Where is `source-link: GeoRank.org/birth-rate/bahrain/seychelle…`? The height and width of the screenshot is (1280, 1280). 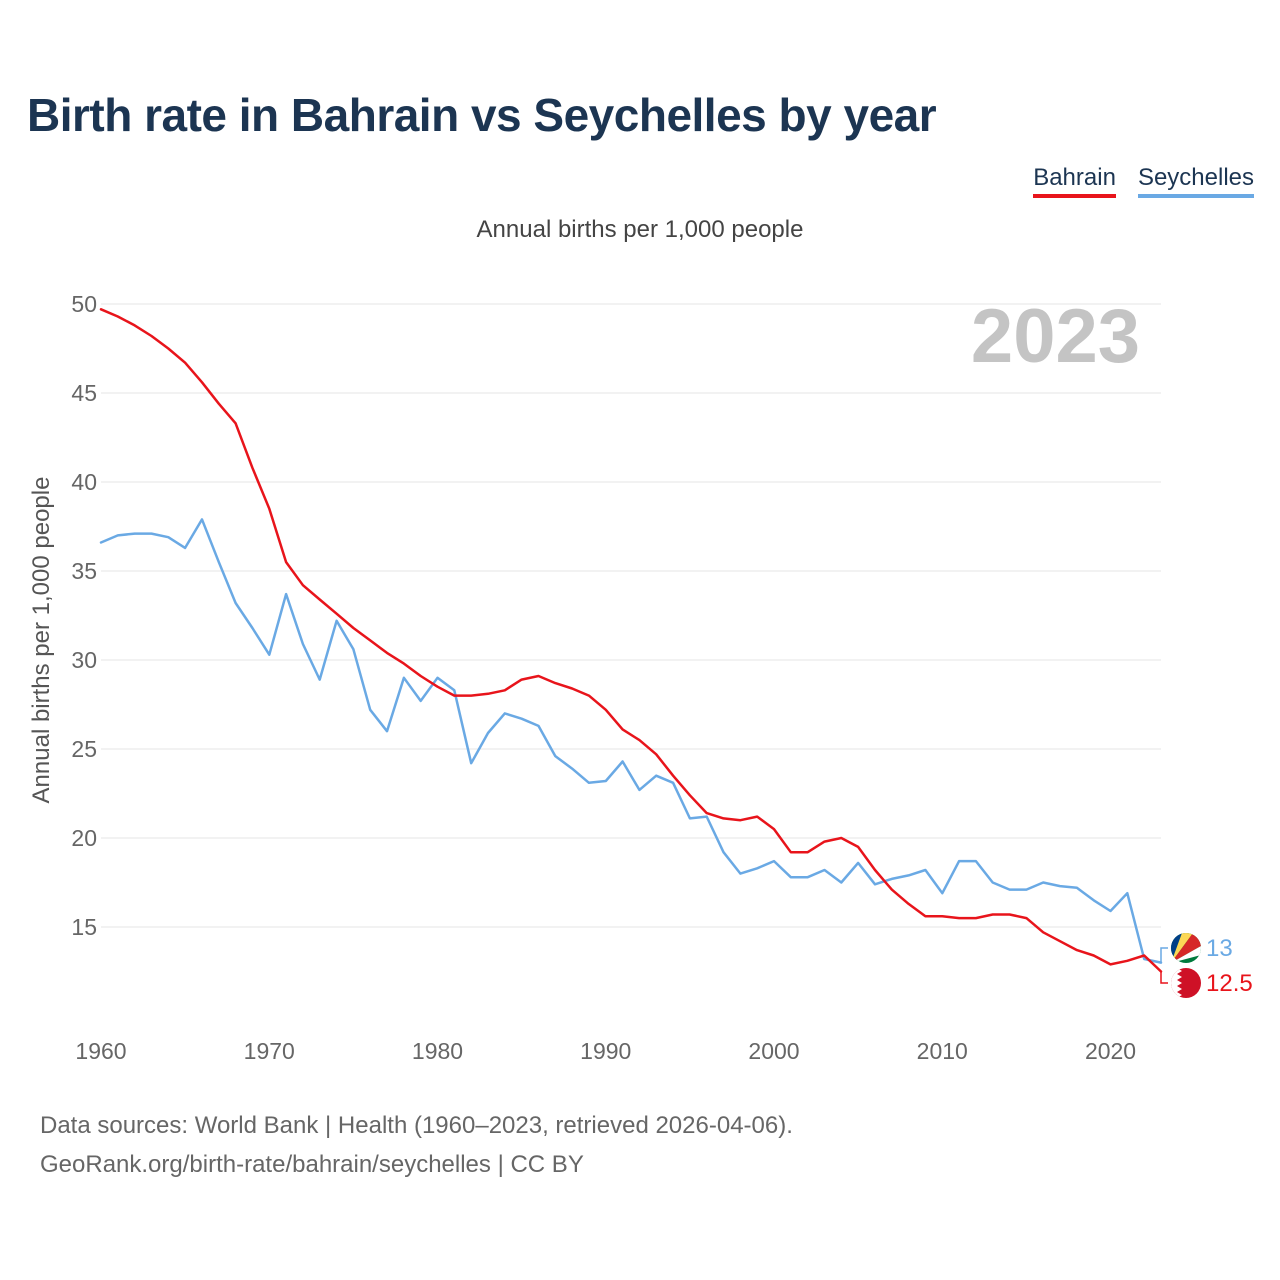 source-link: GeoRank.org/birth-rate/bahrain/seychelle… is located at coordinates (312, 1164).